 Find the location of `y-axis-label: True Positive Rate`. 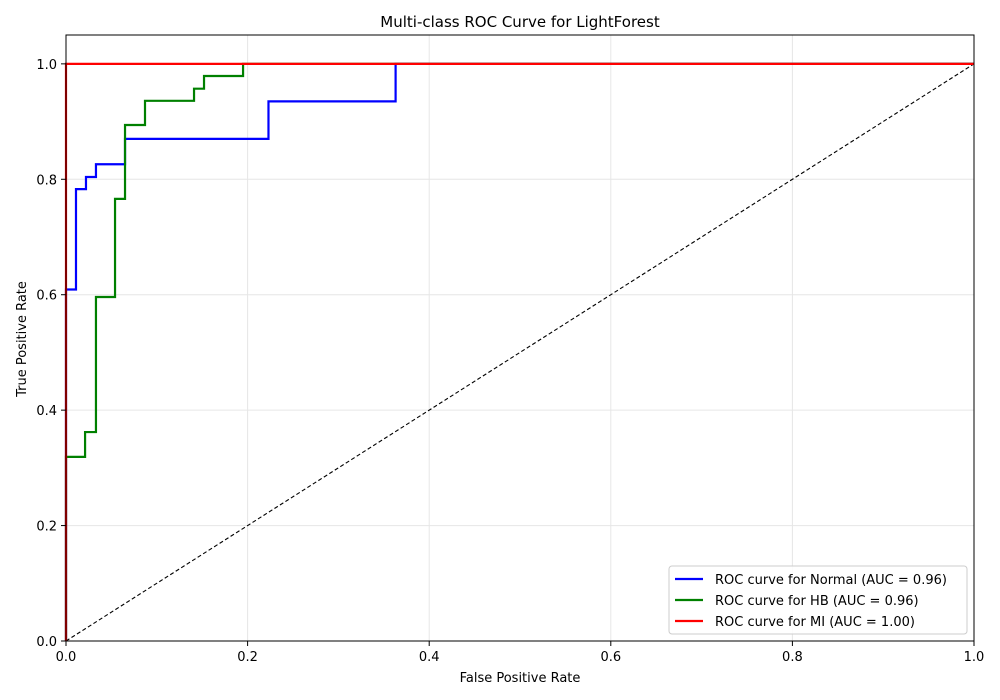

y-axis-label: True Positive Rate is located at coordinates (22, 339).